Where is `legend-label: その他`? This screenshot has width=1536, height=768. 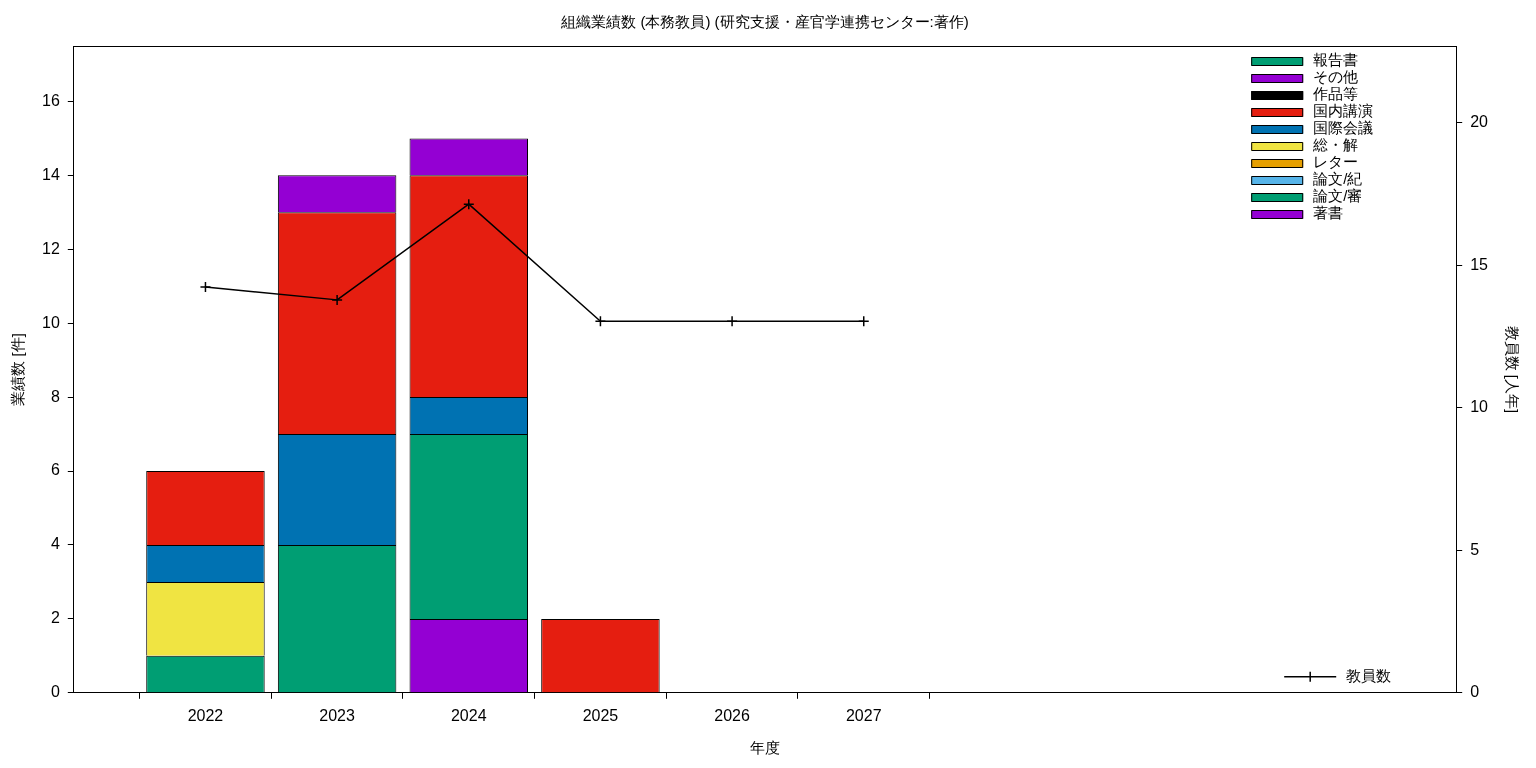
legend-label: その他 is located at coordinates (1336, 77).